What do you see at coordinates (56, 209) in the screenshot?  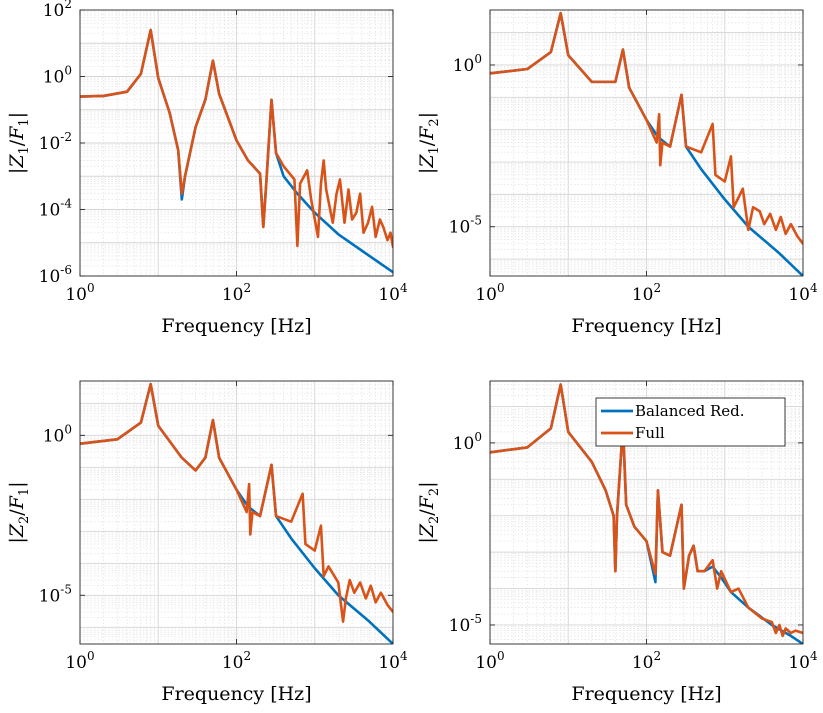 I see `y-tick-label: 10⁻⁴` at bounding box center [56, 209].